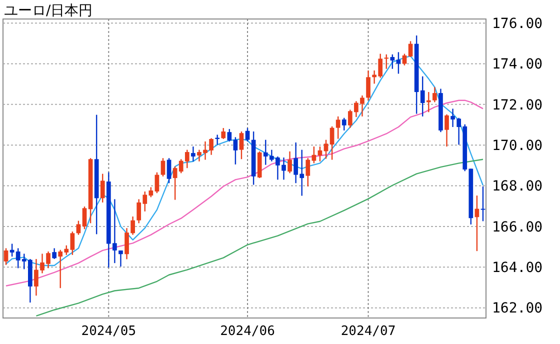 This screenshot has width=560, height=344. What do you see at coordinates (517, 186) in the screenshot?
I see `y-tick-label: 168.00` at bounding box center [517, 186].